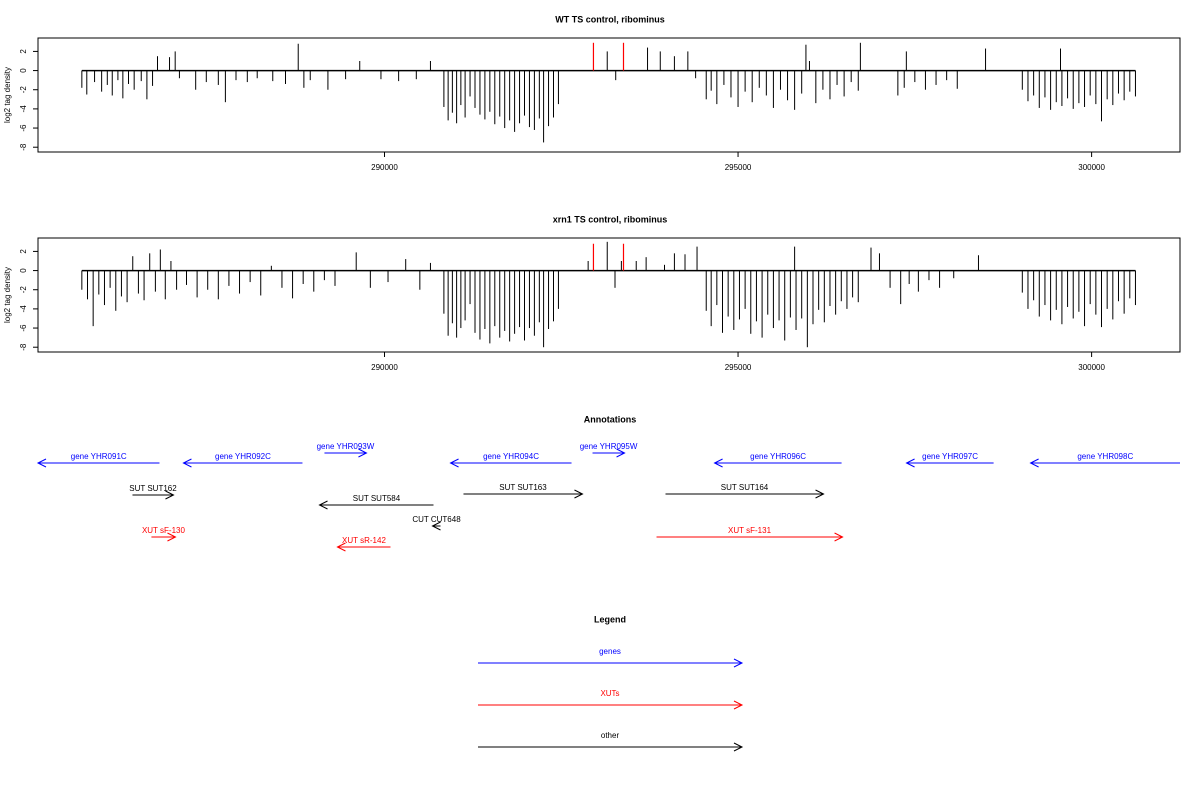 The height and width of the screenshot is (800, 1200). I want to click on feature-label: gene YHR095W, so click(609, 446).